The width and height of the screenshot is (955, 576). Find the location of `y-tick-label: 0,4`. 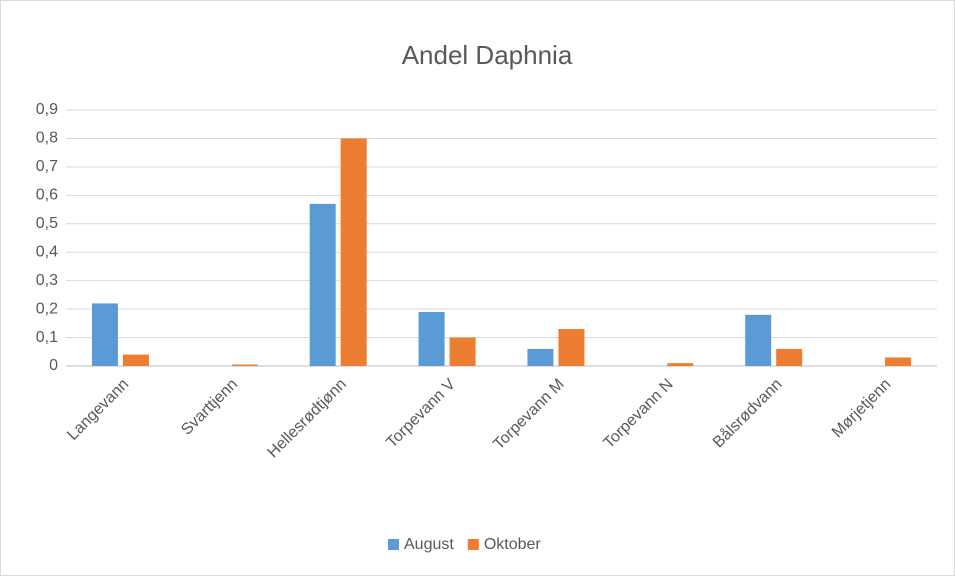

y-tick-label: 0,4 is located at coordinates (47, 251).